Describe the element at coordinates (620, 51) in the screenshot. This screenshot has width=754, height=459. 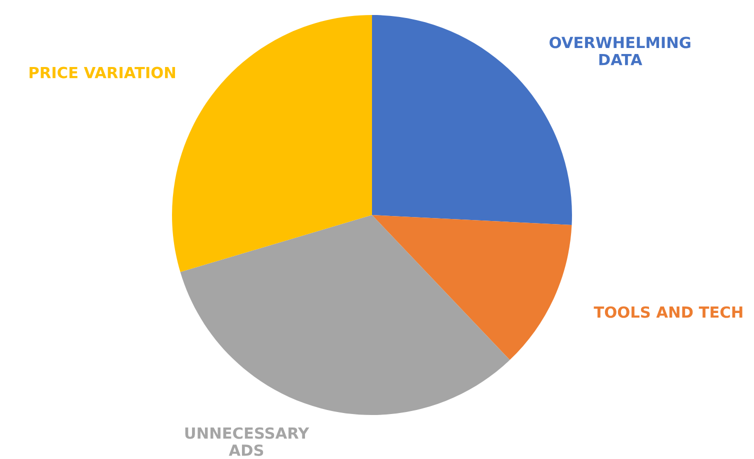
I see `slice-label: OVERWHELMING DATA` at that location.